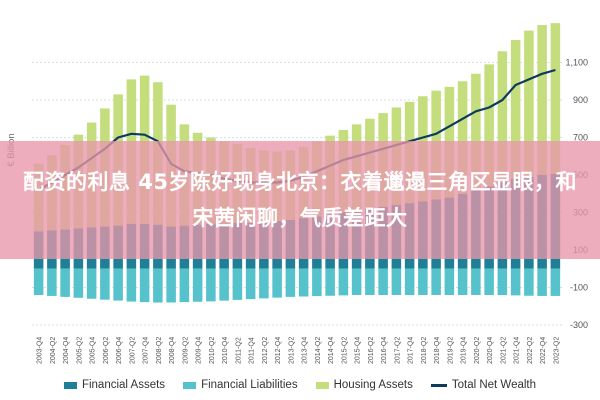  What do you see at coordinates (477, 350) in the screenshot?
I see `x-tick-label: 2020-Q2` at bounding box center [477, 350].